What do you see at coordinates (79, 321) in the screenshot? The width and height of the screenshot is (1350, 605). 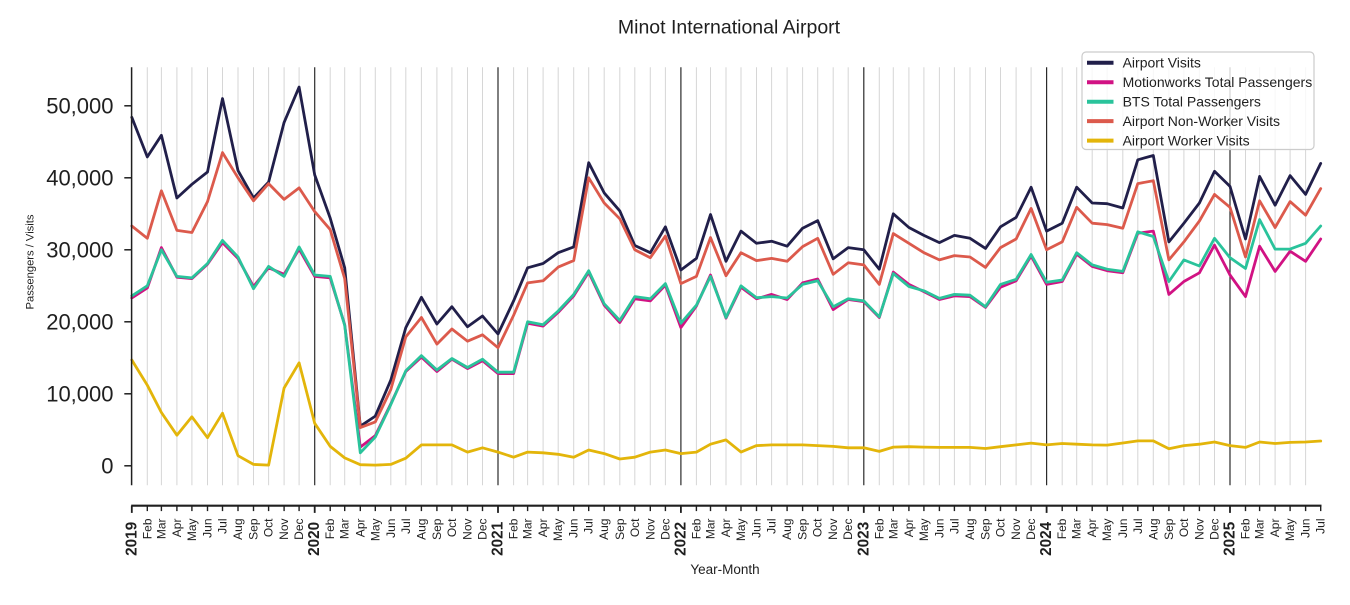 I see `svg-text: 20,000` at bounding box center [79, 321].